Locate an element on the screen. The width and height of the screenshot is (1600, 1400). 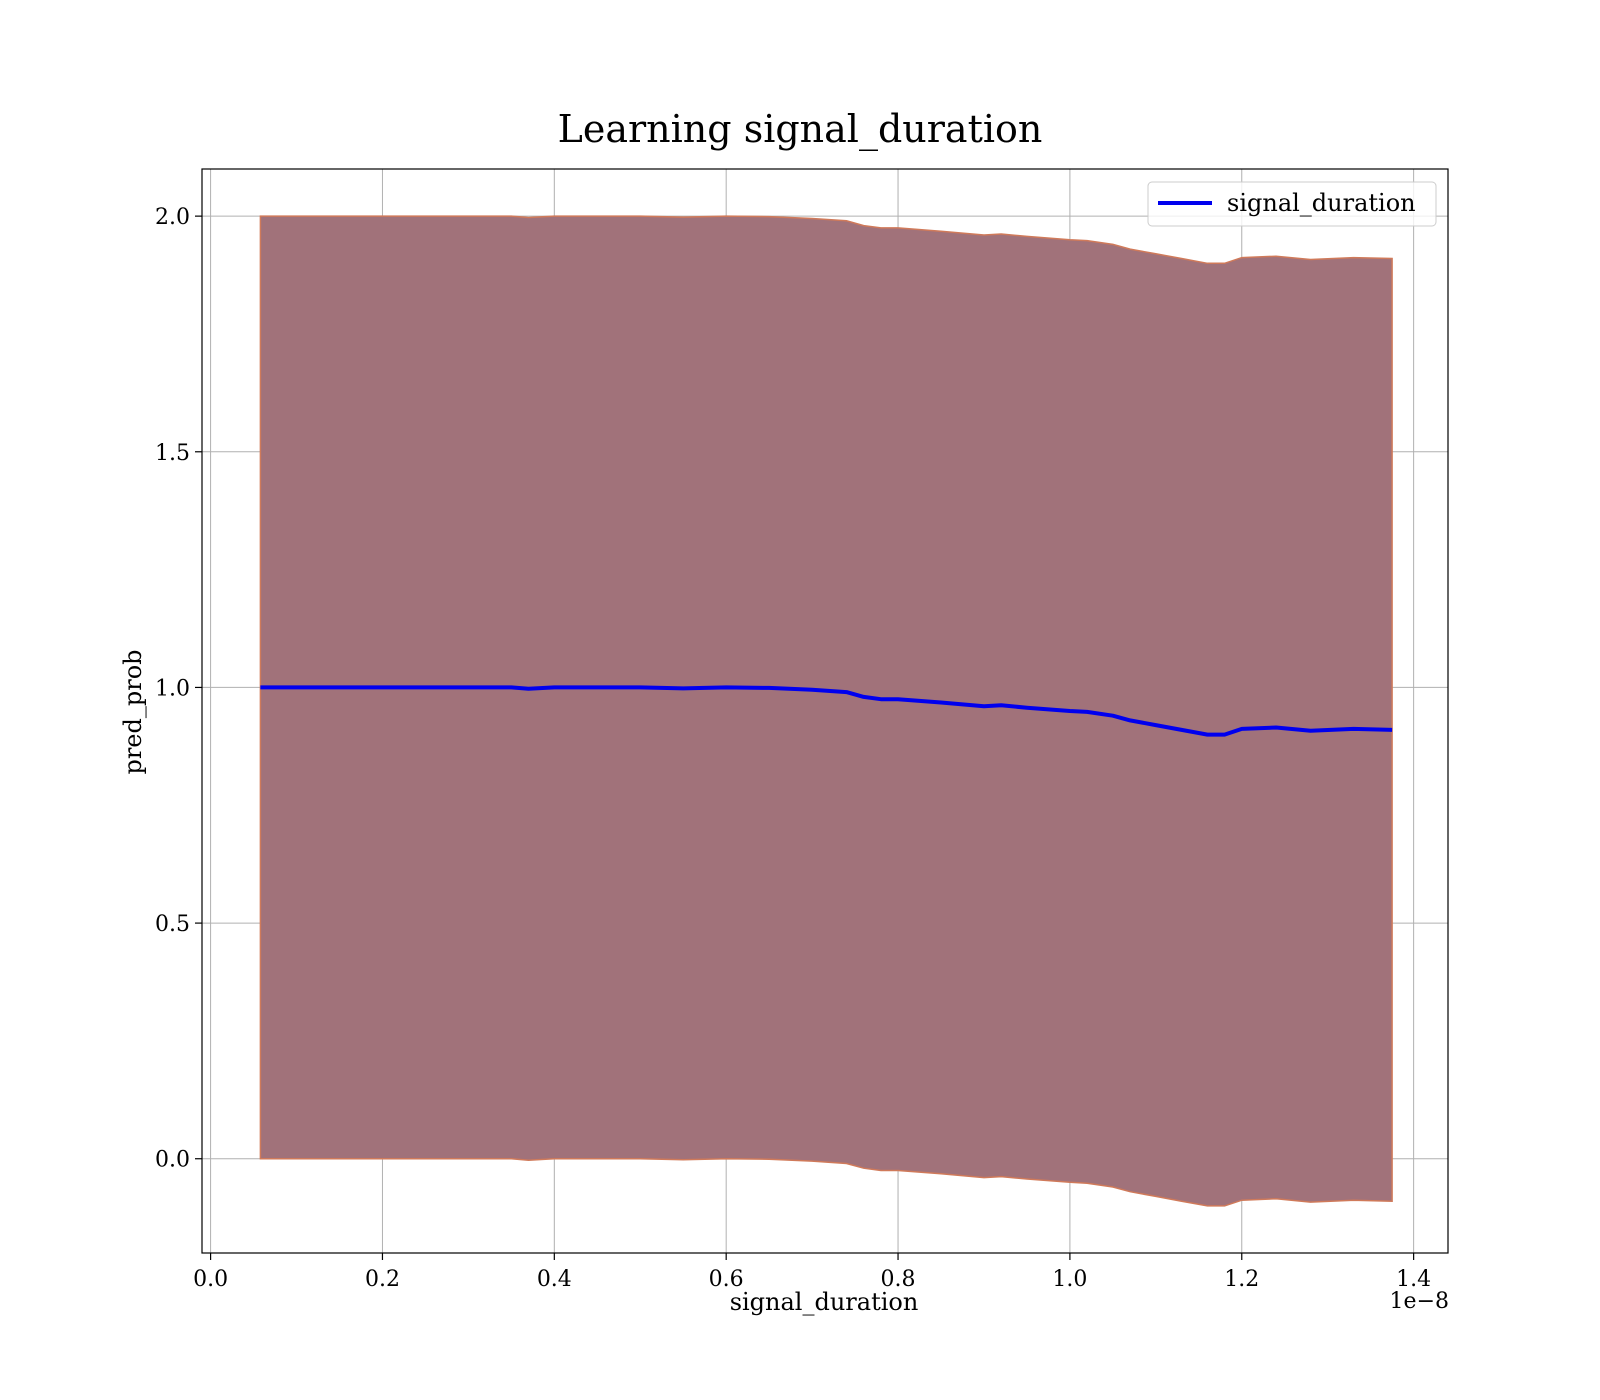
y-axis-ticks: 0.0 0.5 1.0 1.5 2.0 is located at coordinates (178, 689).